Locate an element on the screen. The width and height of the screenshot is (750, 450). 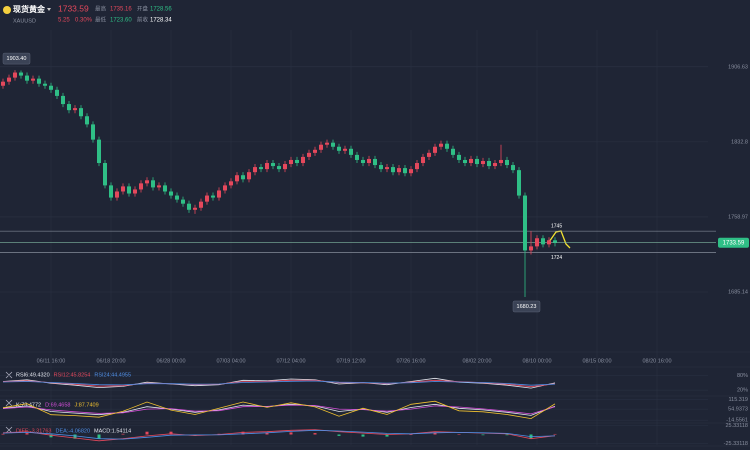
indicator-tick-label: -14.5561 is located at coordinates (737, 421).